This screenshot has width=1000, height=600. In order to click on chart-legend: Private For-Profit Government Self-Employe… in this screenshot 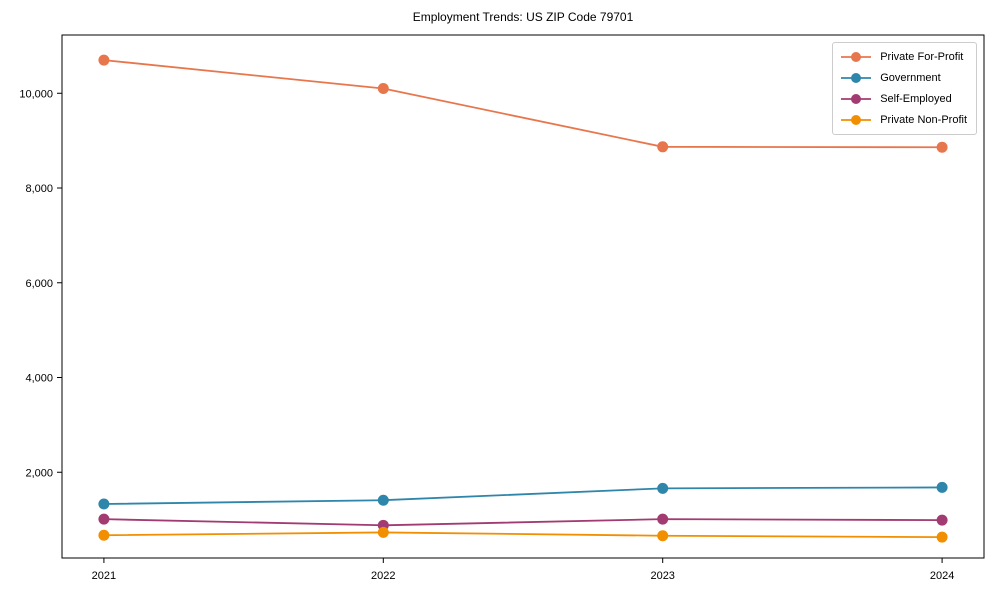, I will do `click(904, 88)`.